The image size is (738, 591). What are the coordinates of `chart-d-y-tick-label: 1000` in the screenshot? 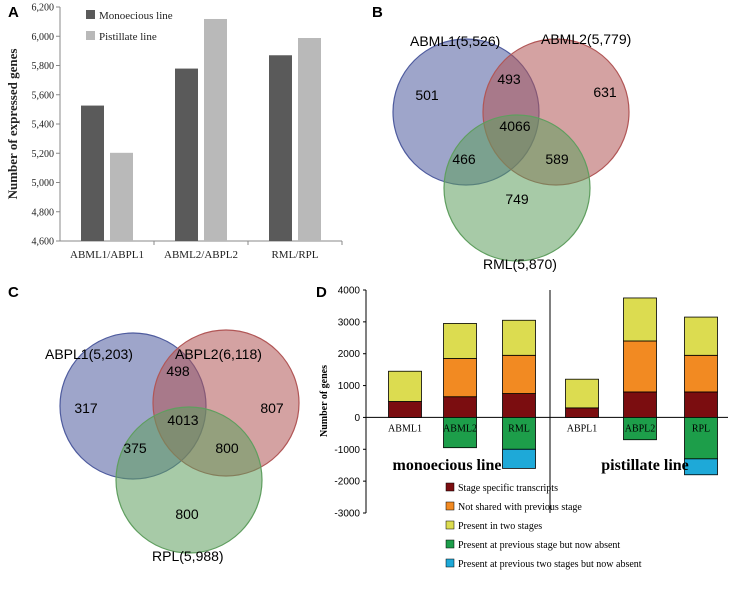 It's located at (349, 386).